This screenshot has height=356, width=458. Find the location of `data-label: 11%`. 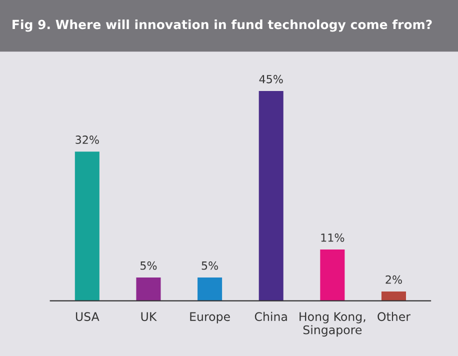

data-label: 11% is located at coordinates (332, 237).